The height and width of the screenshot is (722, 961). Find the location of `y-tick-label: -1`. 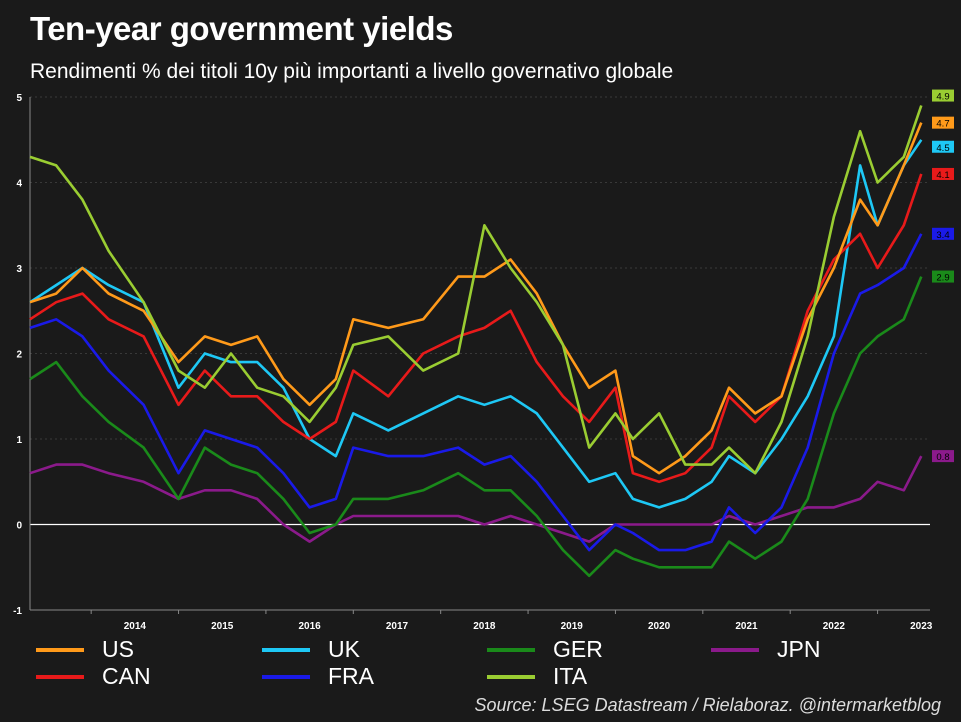

y-tick-label: -1 is located at coordinates (17, 611).